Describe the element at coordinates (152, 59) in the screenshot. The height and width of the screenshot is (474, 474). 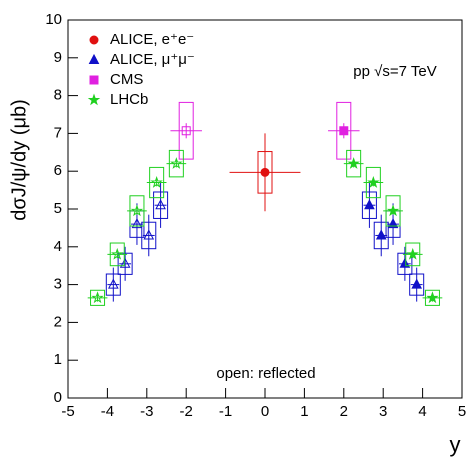
I see `legend-label: ALICE, μ⁺μ⁻` at that location.